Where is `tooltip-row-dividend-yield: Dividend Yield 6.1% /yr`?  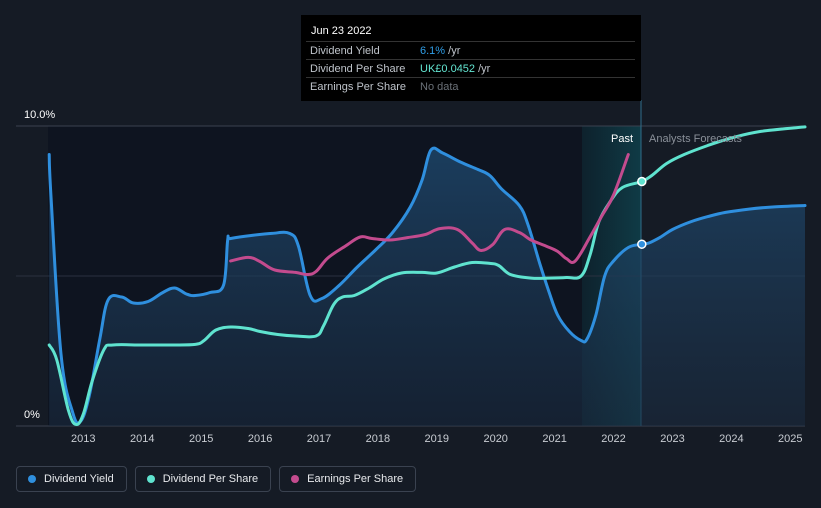 tooltip-row-dividend-yield: Dividend Yield 6.1% /yr is located at coordinates (470, 50).